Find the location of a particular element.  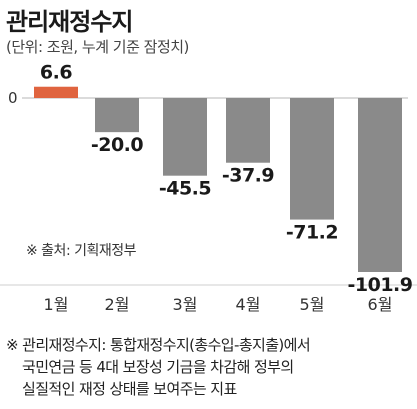

chart-subtitle: (단위: 조원, 누계 기준 잠정치) is located at coordinates (97, 47).